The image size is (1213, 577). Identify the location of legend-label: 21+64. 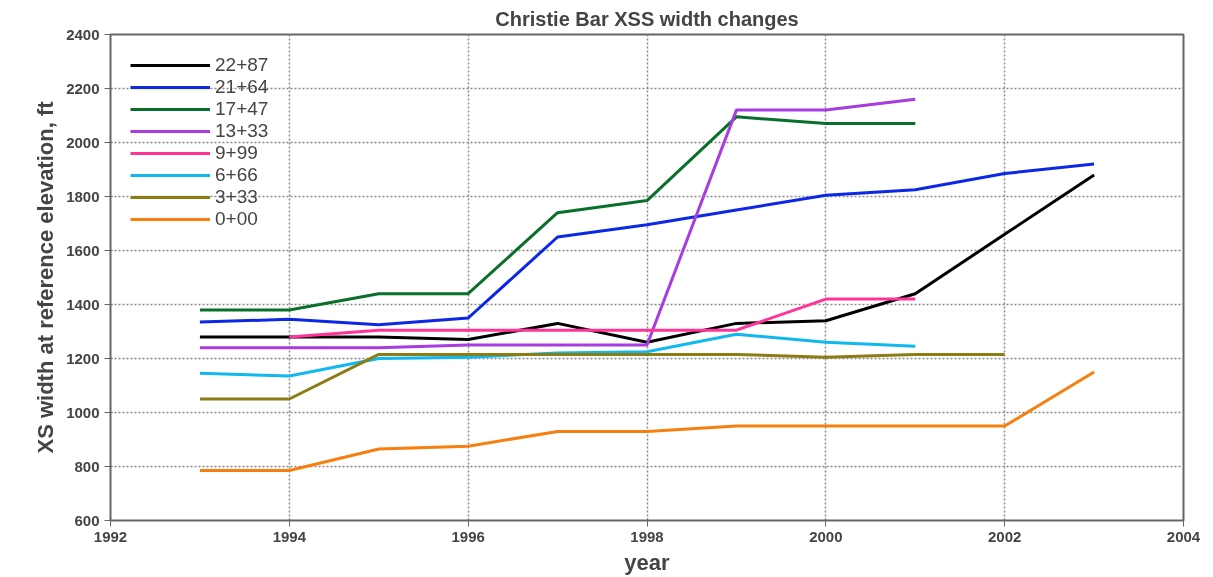
(242, 87).